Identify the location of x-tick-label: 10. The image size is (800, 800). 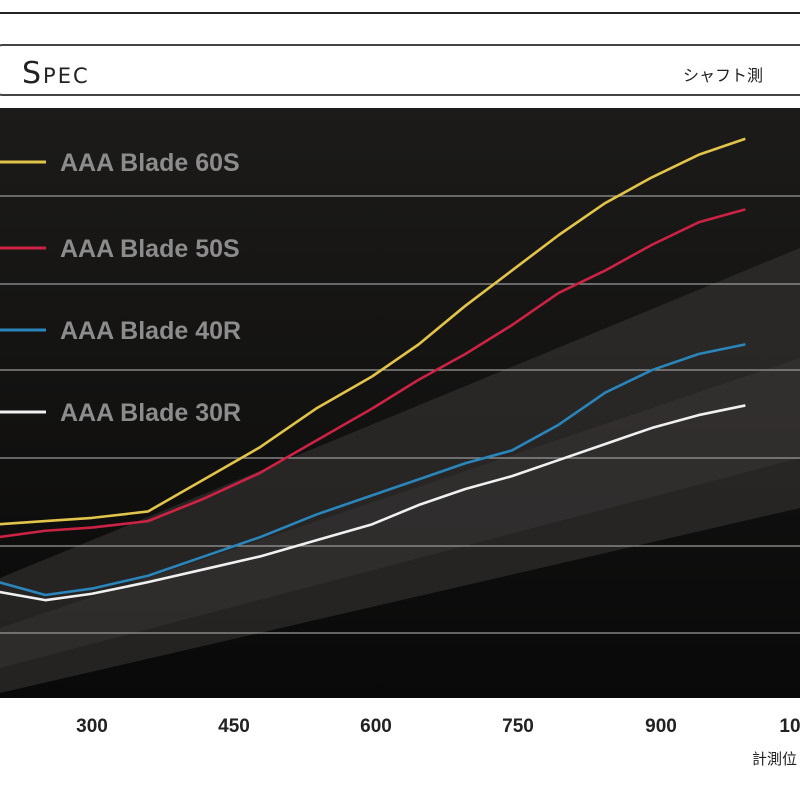
(789, 726).